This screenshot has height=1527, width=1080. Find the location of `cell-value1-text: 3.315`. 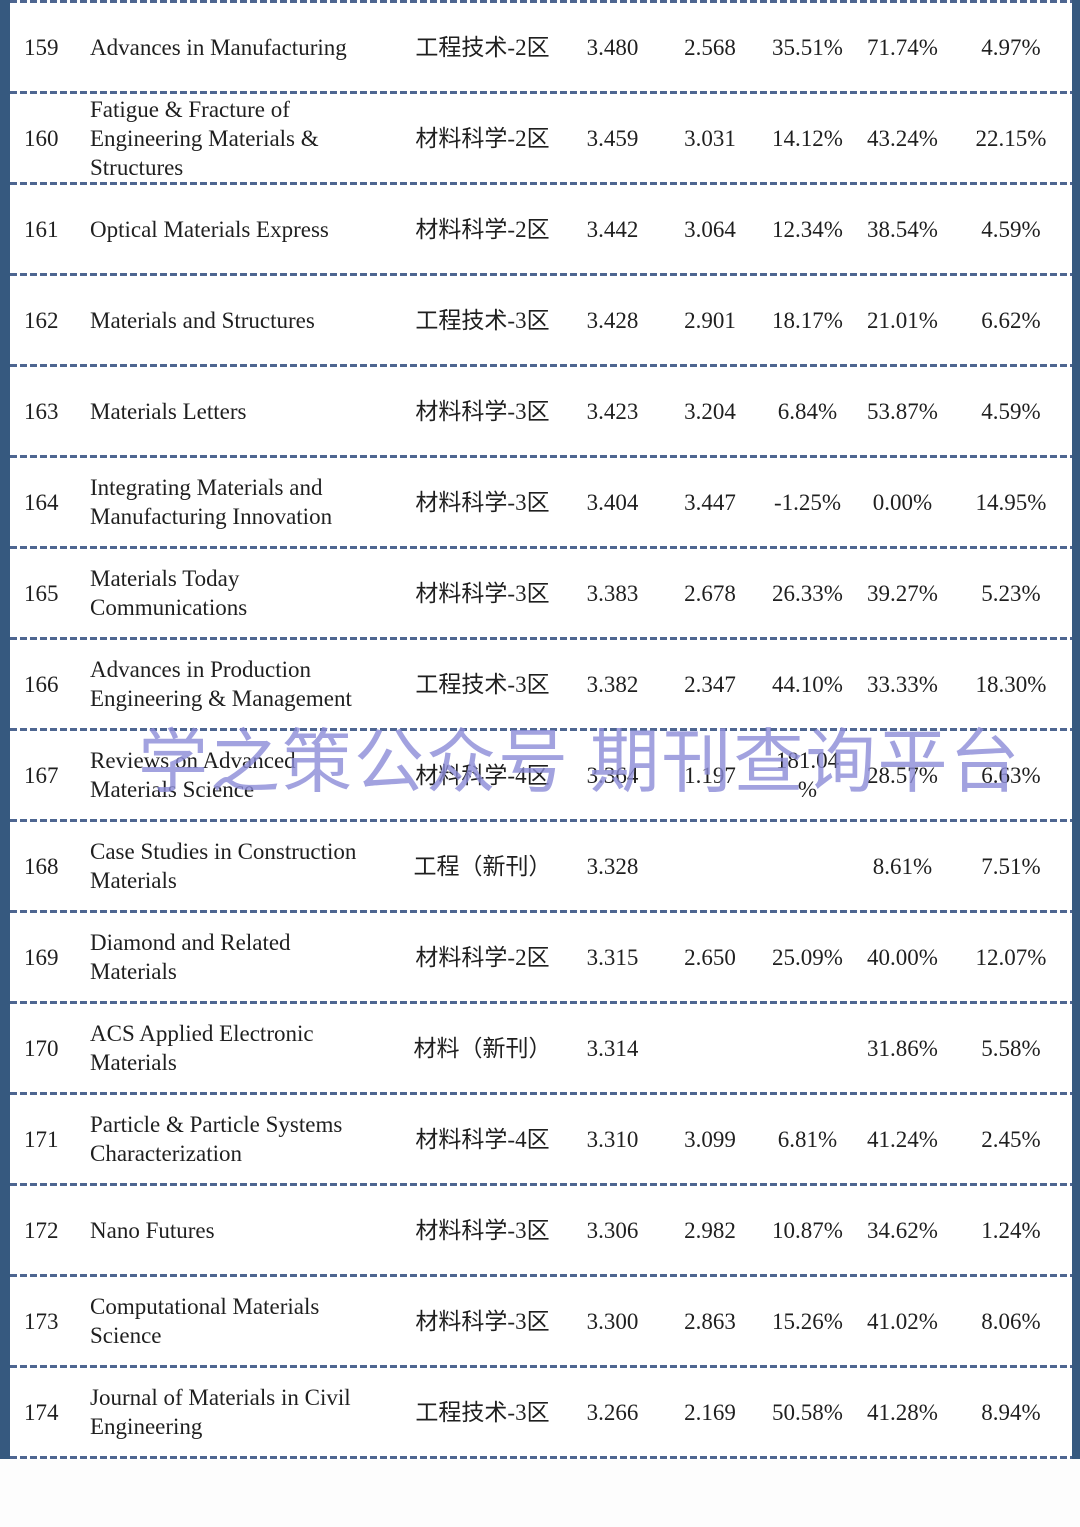

cell-value1-text: 3.315 is located at coordinates (612, 957).